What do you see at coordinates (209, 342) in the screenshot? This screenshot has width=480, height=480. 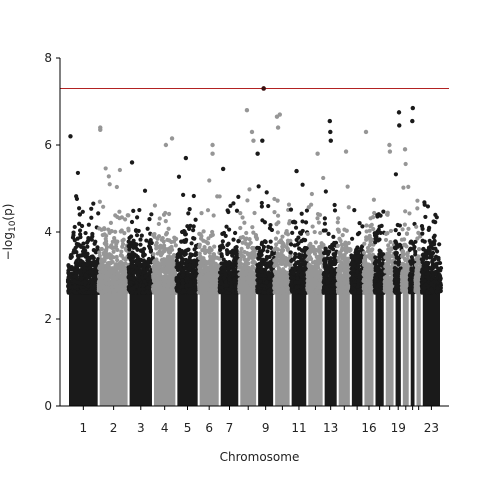 I see `chromosome-6-dense-band` at bounding box center [209, 342].